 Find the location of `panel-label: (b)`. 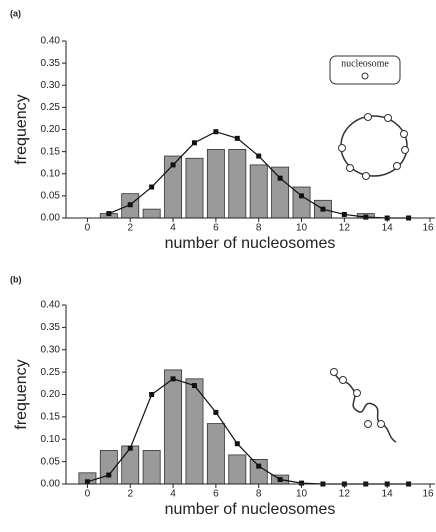

panel-label: (b) is located at coordinates (16, 279).